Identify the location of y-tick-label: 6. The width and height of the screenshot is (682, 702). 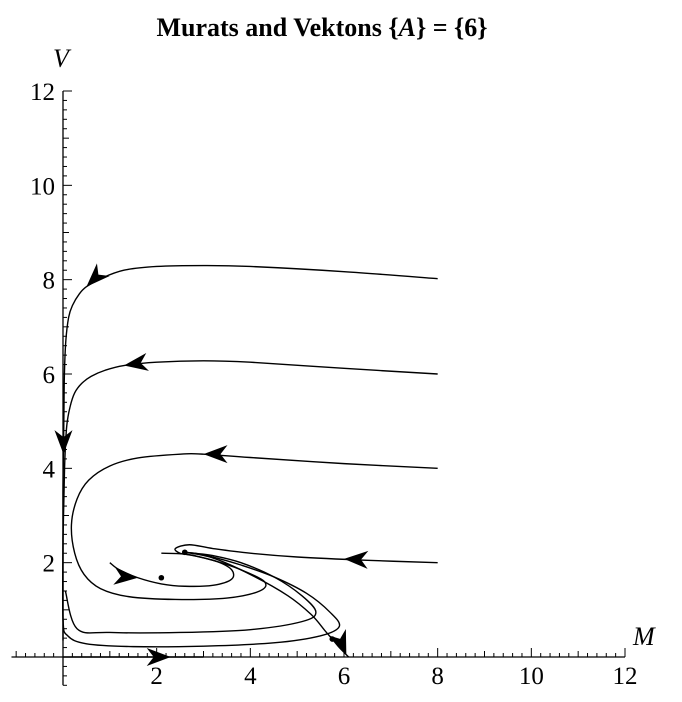
(49, 375).